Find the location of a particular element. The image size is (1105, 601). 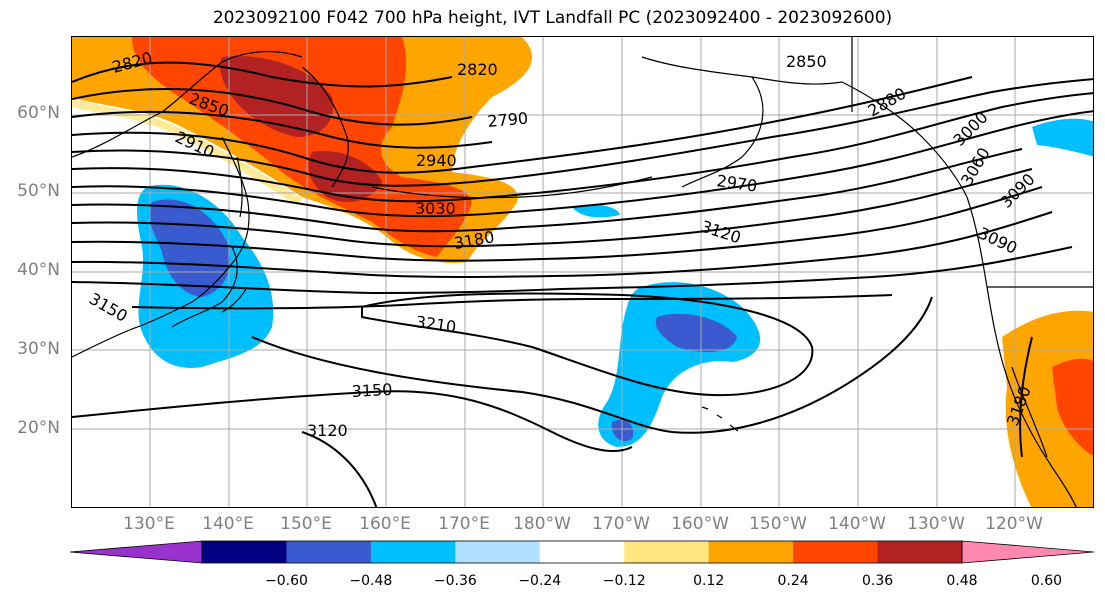

lon-label-130w: 130°W is located at coordinates (936, 524).